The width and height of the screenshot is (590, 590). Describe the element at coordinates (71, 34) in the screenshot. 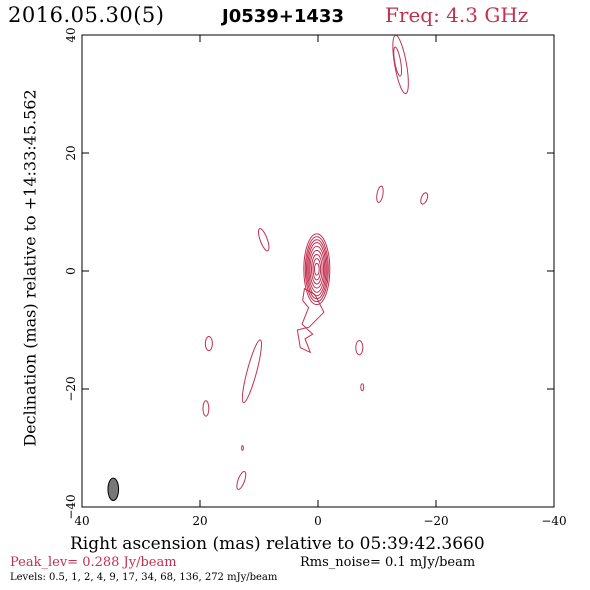

I see `y-tick-label: 40` at that location.